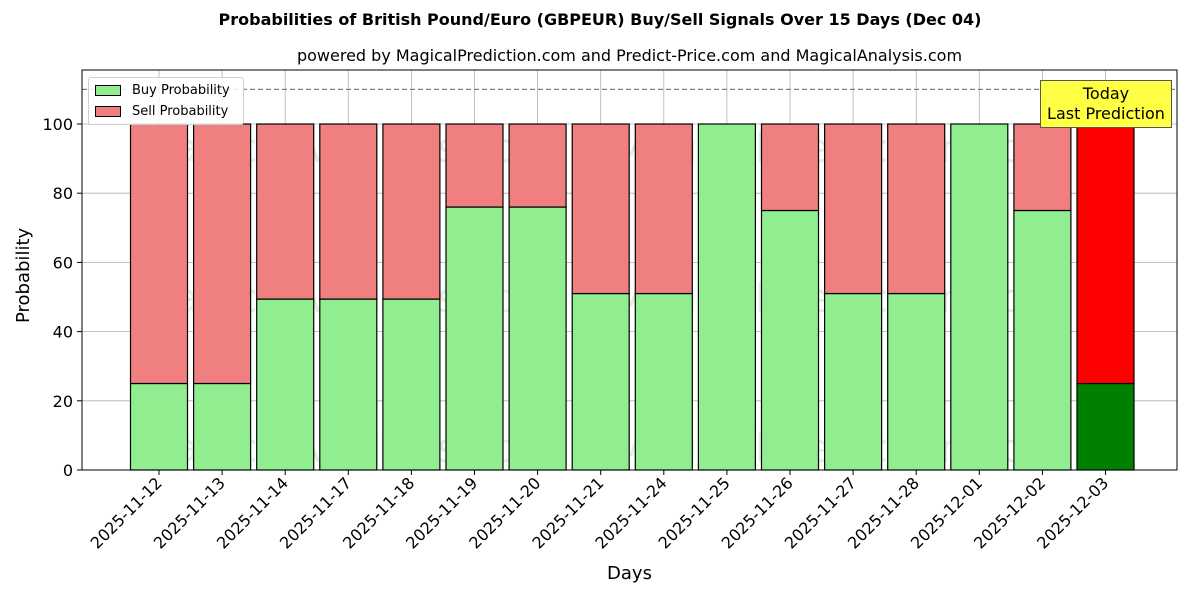 The image size is (1200, 600). I want to click on today-annotation: Today Last Prediction, so click(1106, 104).